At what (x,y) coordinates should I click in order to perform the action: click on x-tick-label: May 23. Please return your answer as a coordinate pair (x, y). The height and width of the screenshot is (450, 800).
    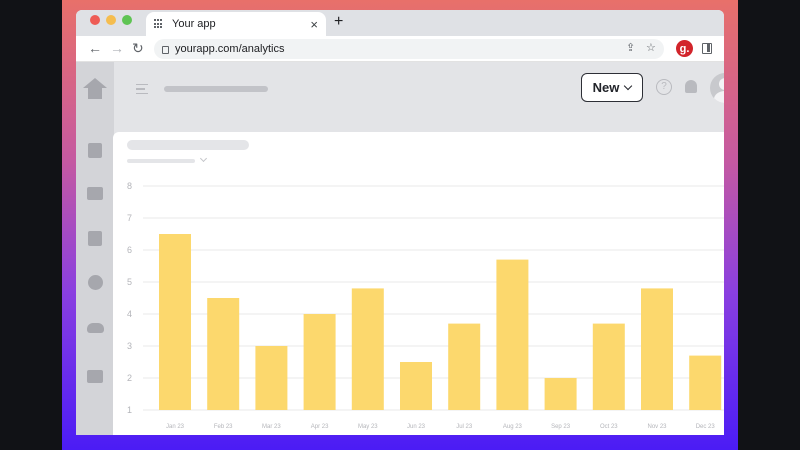
    Looking at the image, I should click on (368, 427).